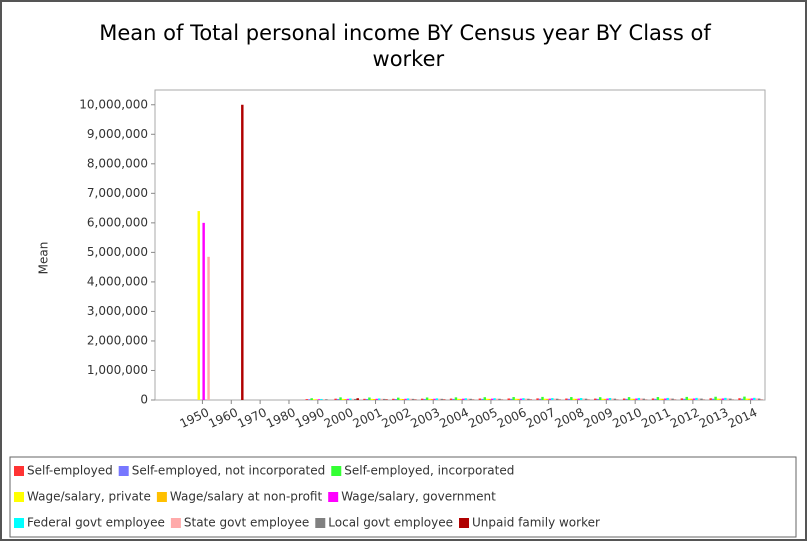 The width and height of the screenshot is (807, 541). Describe the element at coordinates (117, 252) in the screenshot. I see `y-tick-label: 5,000,000` at that location.